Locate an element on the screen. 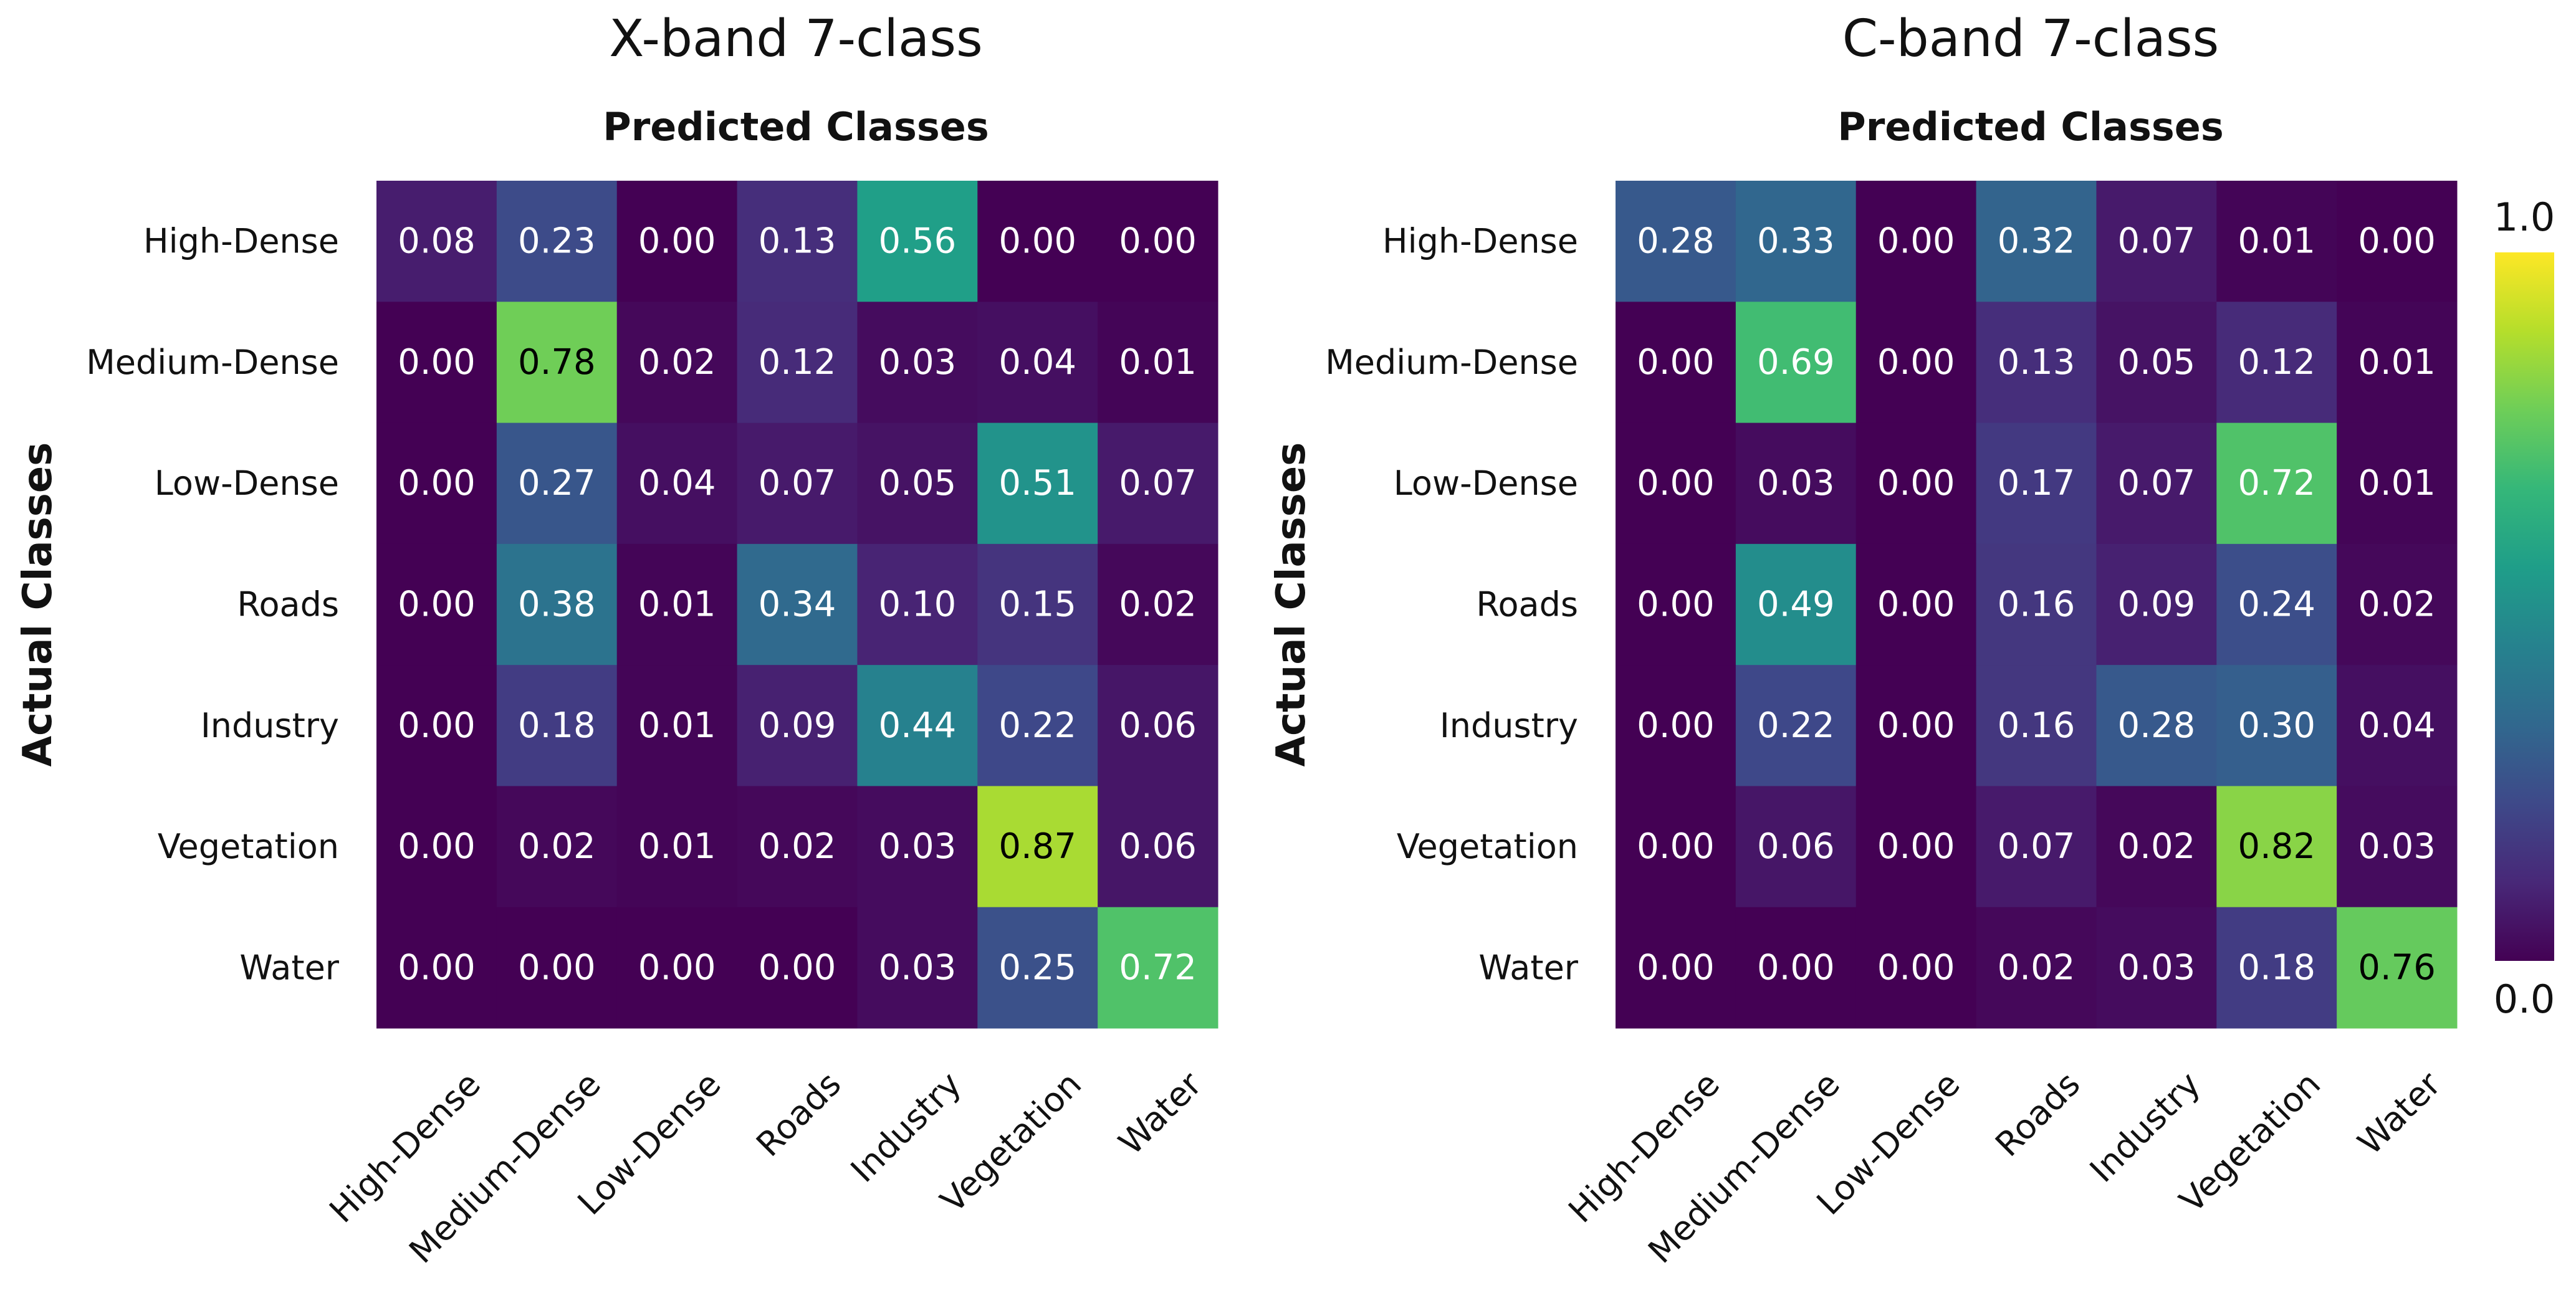 The height and width of the screenshot is (1303, 2576). cell-value-label: 0.82 is located at coordinates (2276, 846).